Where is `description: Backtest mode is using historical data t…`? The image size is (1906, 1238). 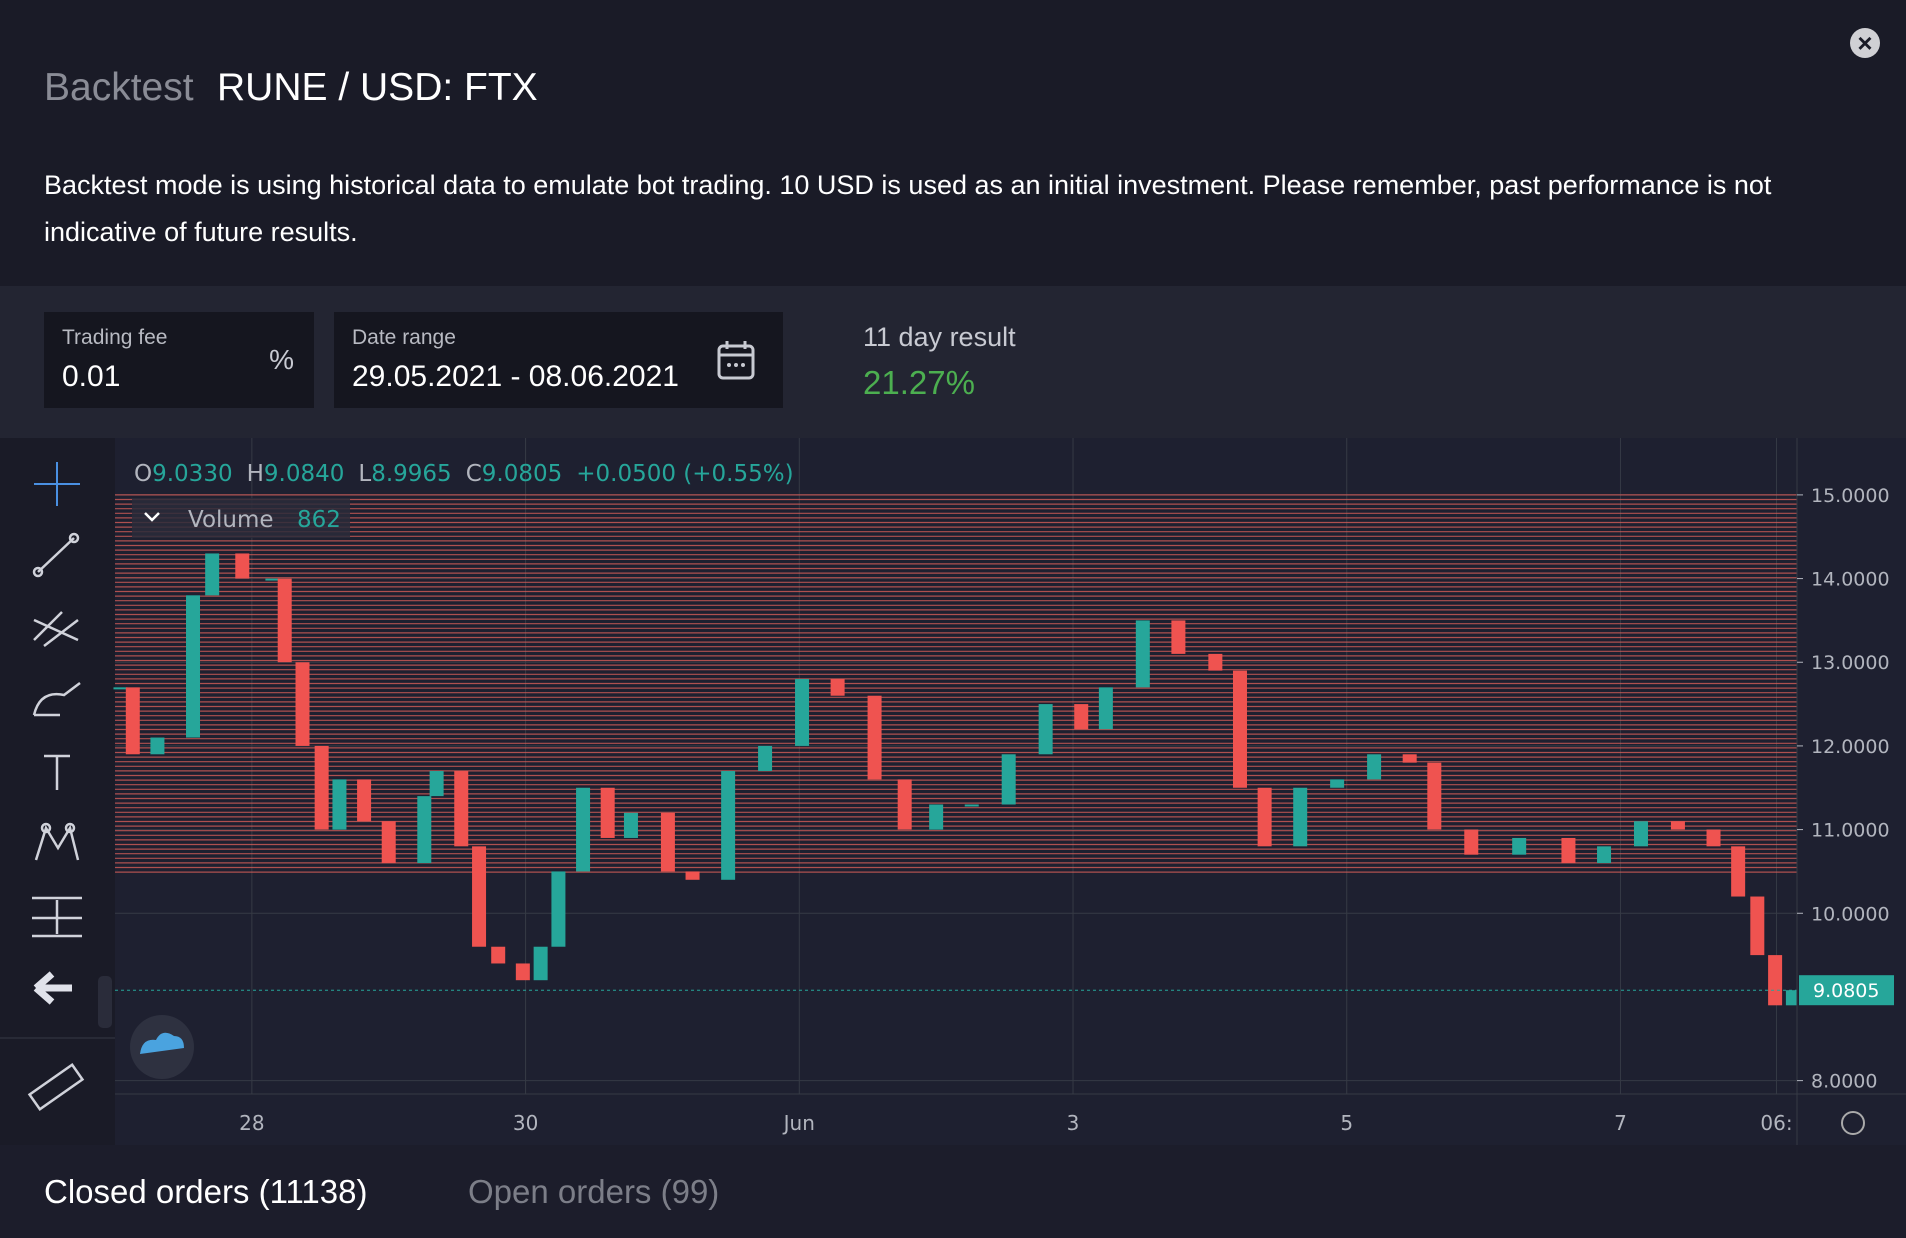 description: Backtest mode is using historical data t… is located at coordinates (908, 208).